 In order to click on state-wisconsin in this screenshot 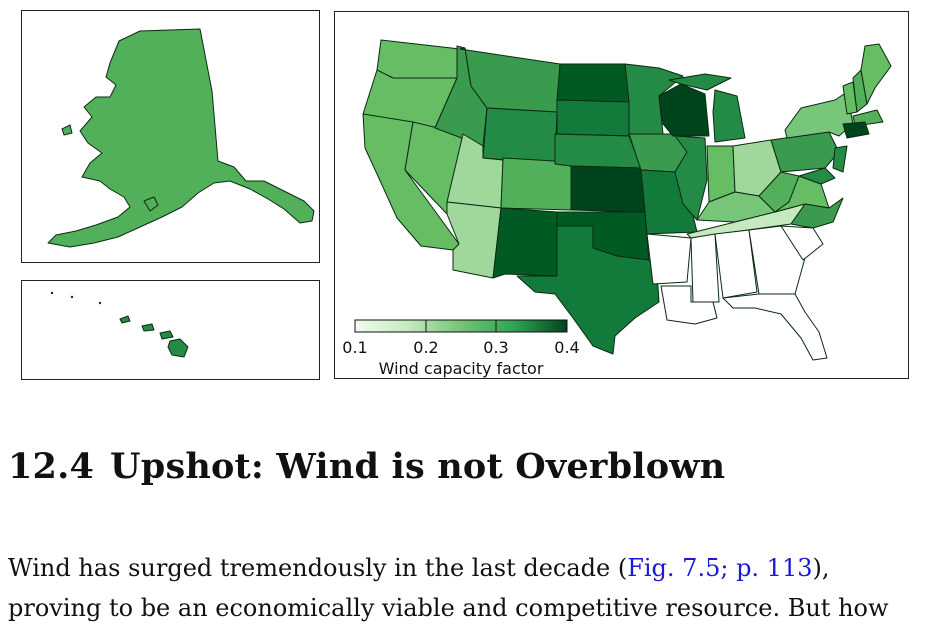, I will do `click(684, 110)`.